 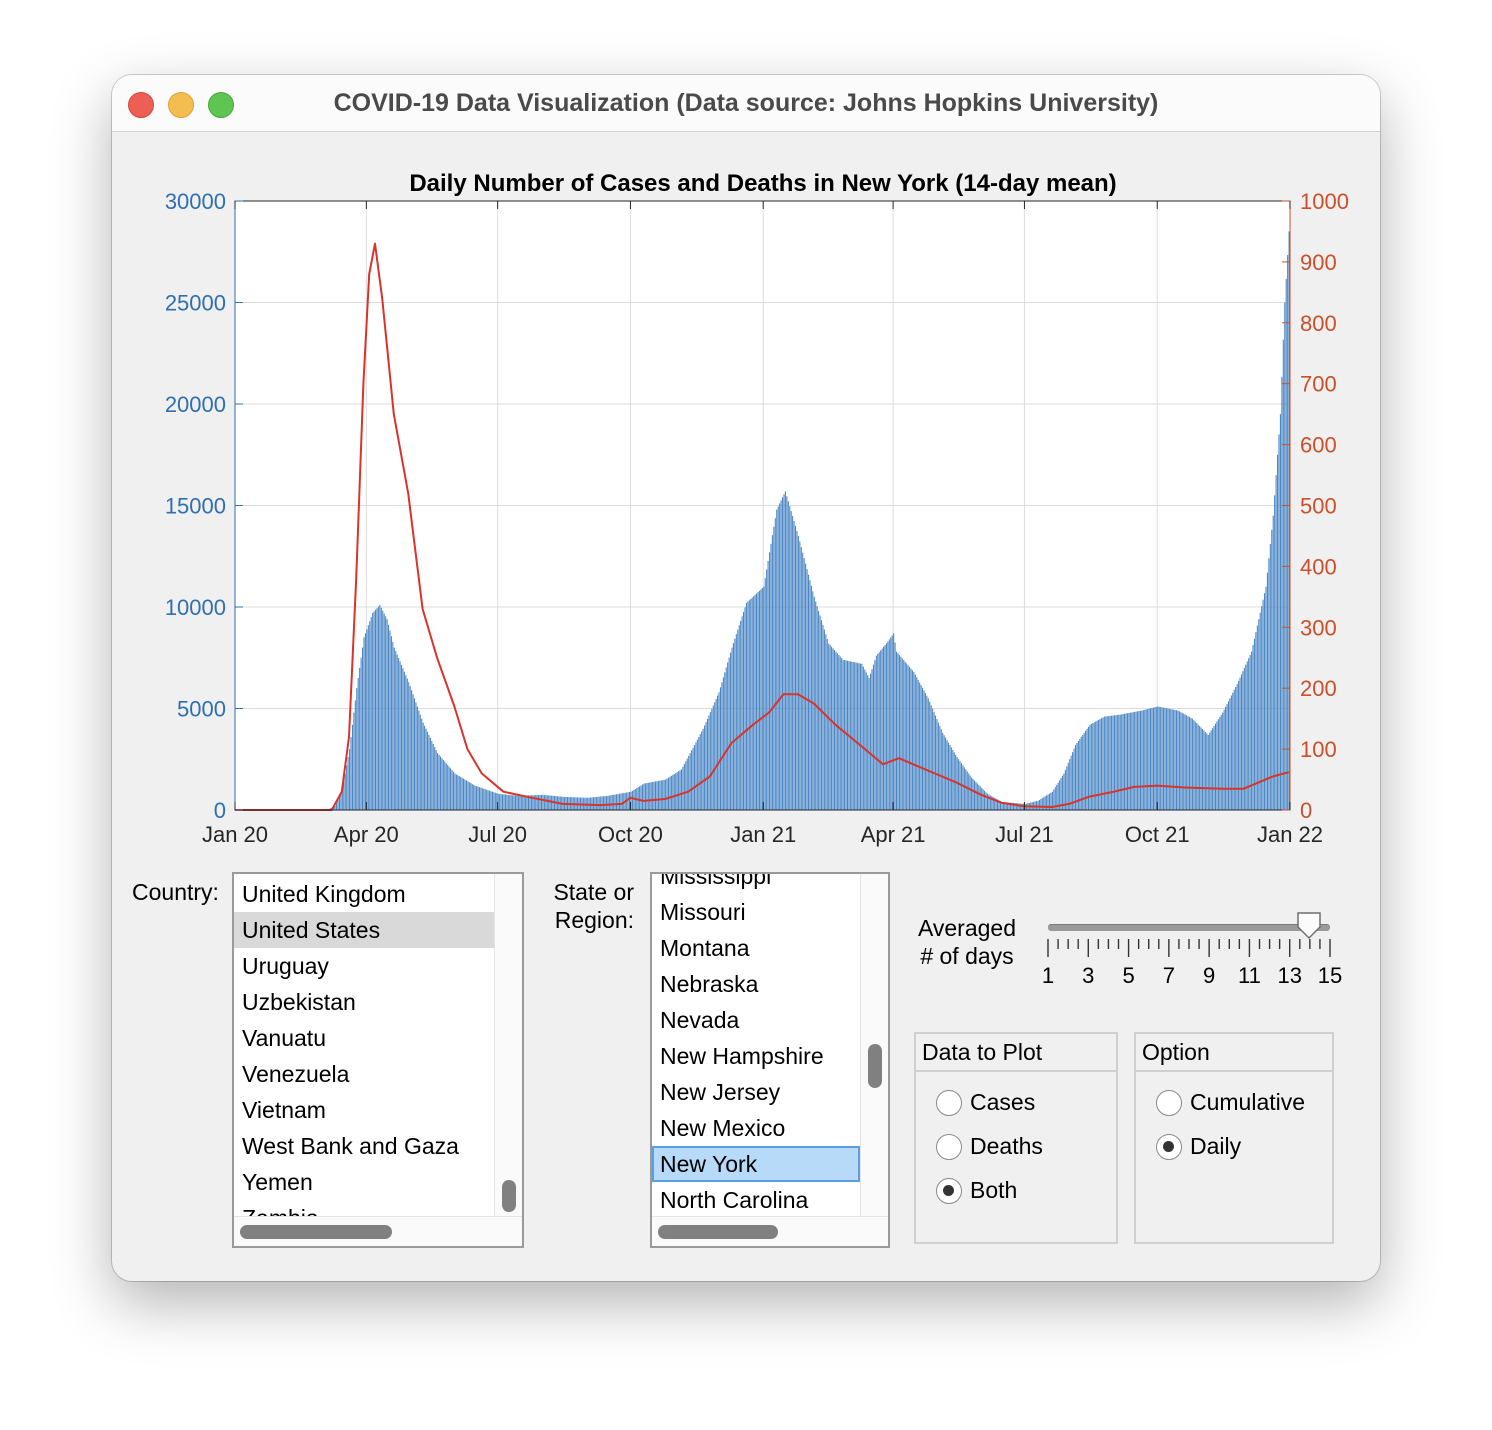 What do you see at coordinates (284, 1110) in the screenshot?
I see `country-list-item: Vietnam` at bounding box center [284, 1110].